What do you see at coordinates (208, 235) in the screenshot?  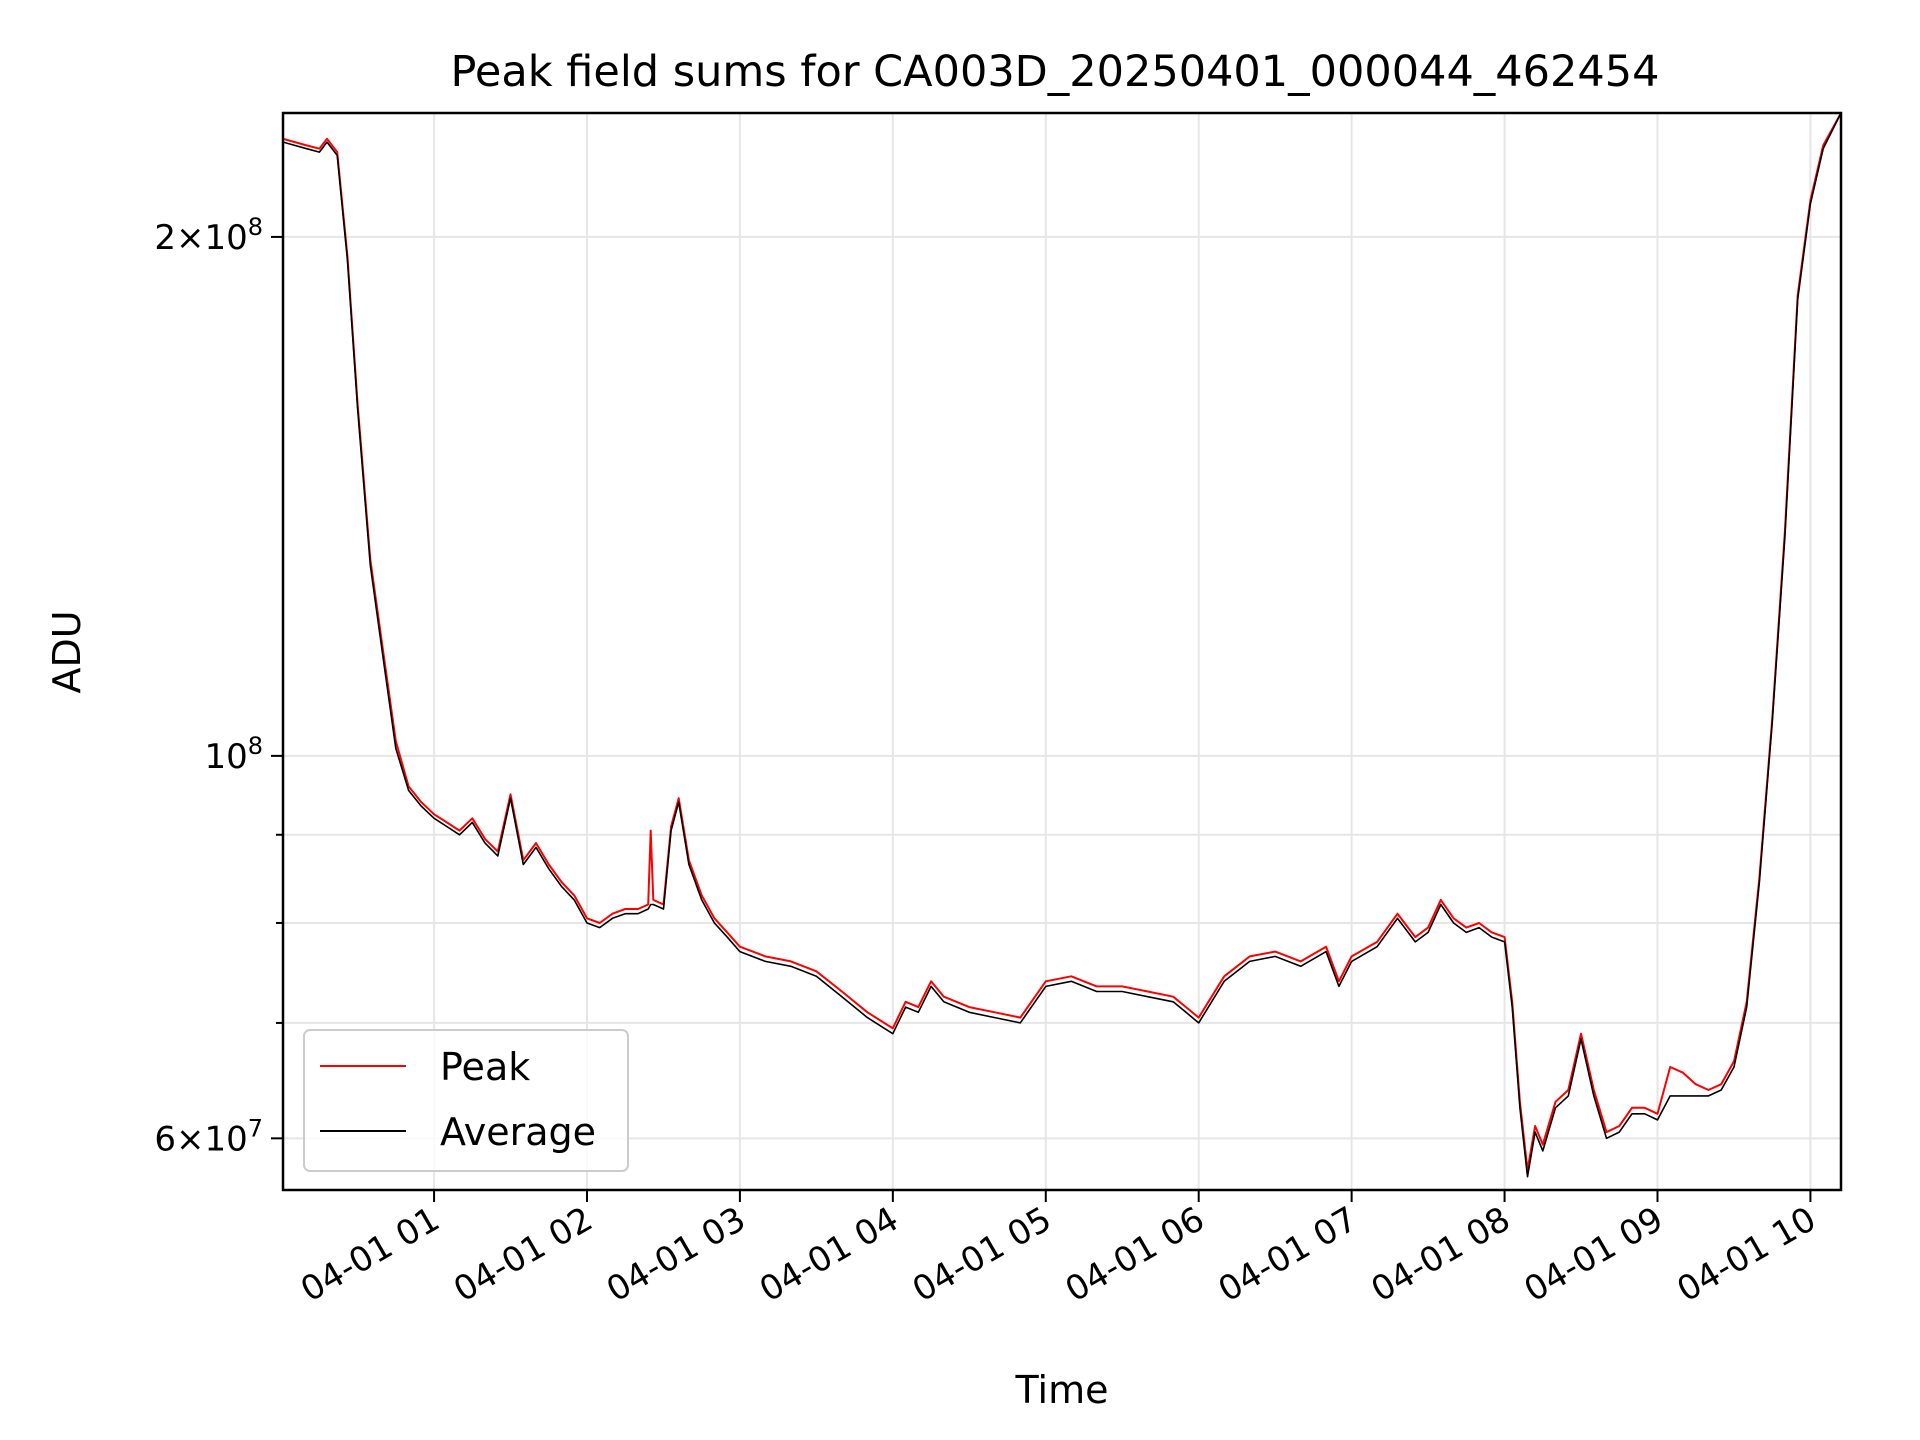 I see `y-tick-label: 2×108` at bounding box center [208, 235].